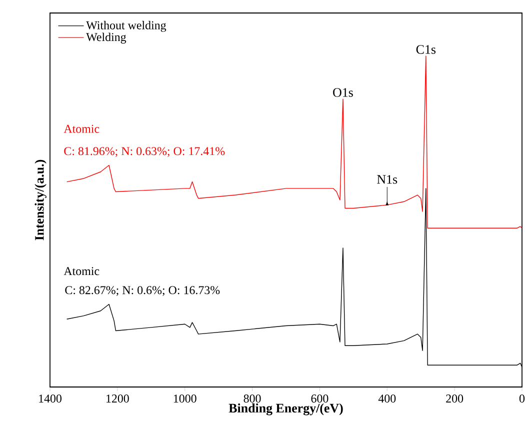  Describe the element at coordinates (106, 38) in the screenshot. I see `legend-label: Welding` at that location.